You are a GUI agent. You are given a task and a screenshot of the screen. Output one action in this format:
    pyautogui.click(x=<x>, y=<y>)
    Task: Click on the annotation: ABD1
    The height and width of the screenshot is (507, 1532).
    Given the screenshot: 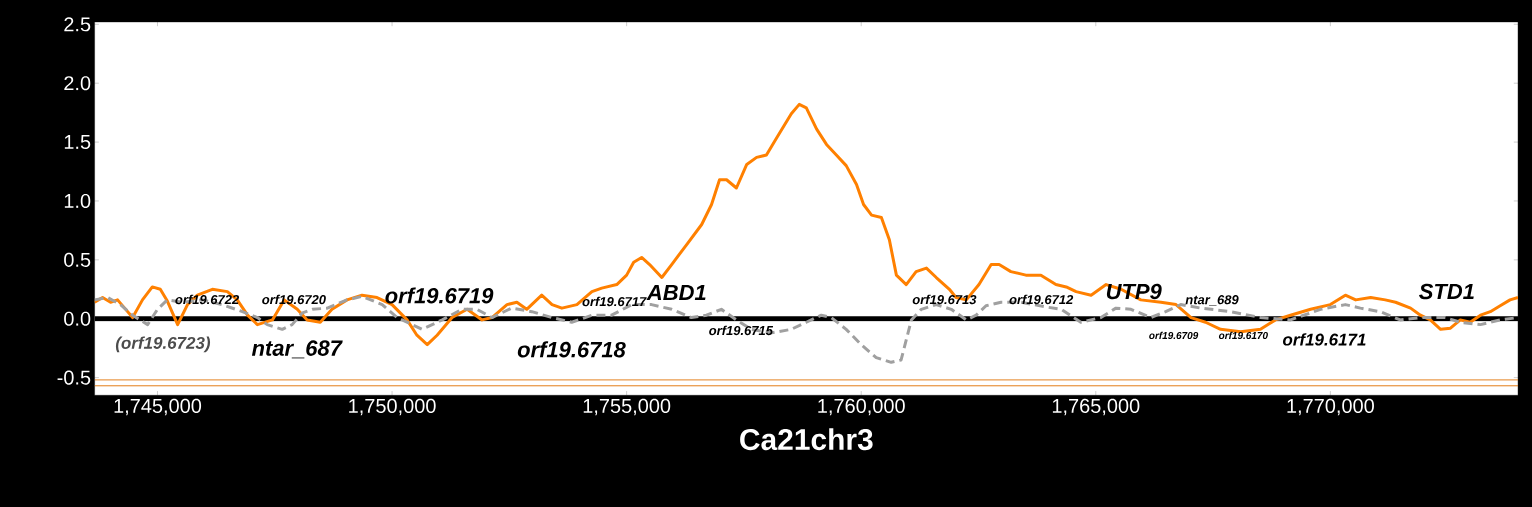 What is the action you would take?
    pyautogui.click(x=676, y=292)
    